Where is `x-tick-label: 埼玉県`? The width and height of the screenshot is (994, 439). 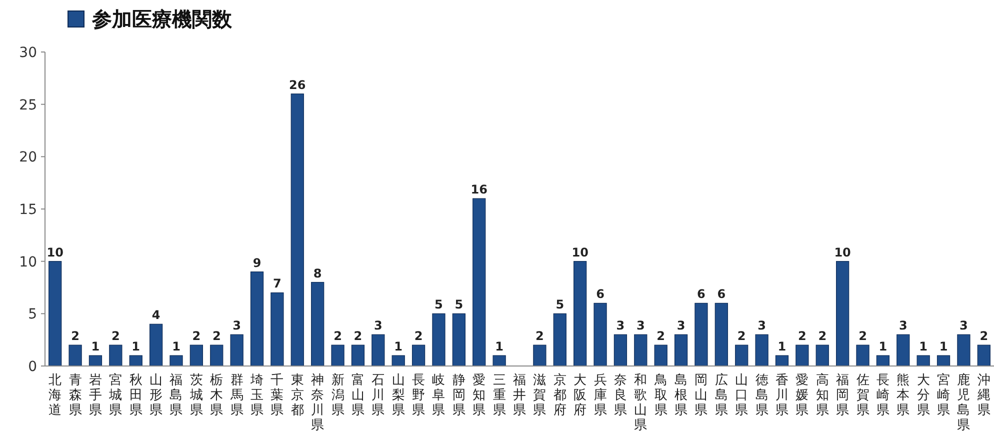 x-tick-label: 埼玉県 is located at coordinates (257, 395).